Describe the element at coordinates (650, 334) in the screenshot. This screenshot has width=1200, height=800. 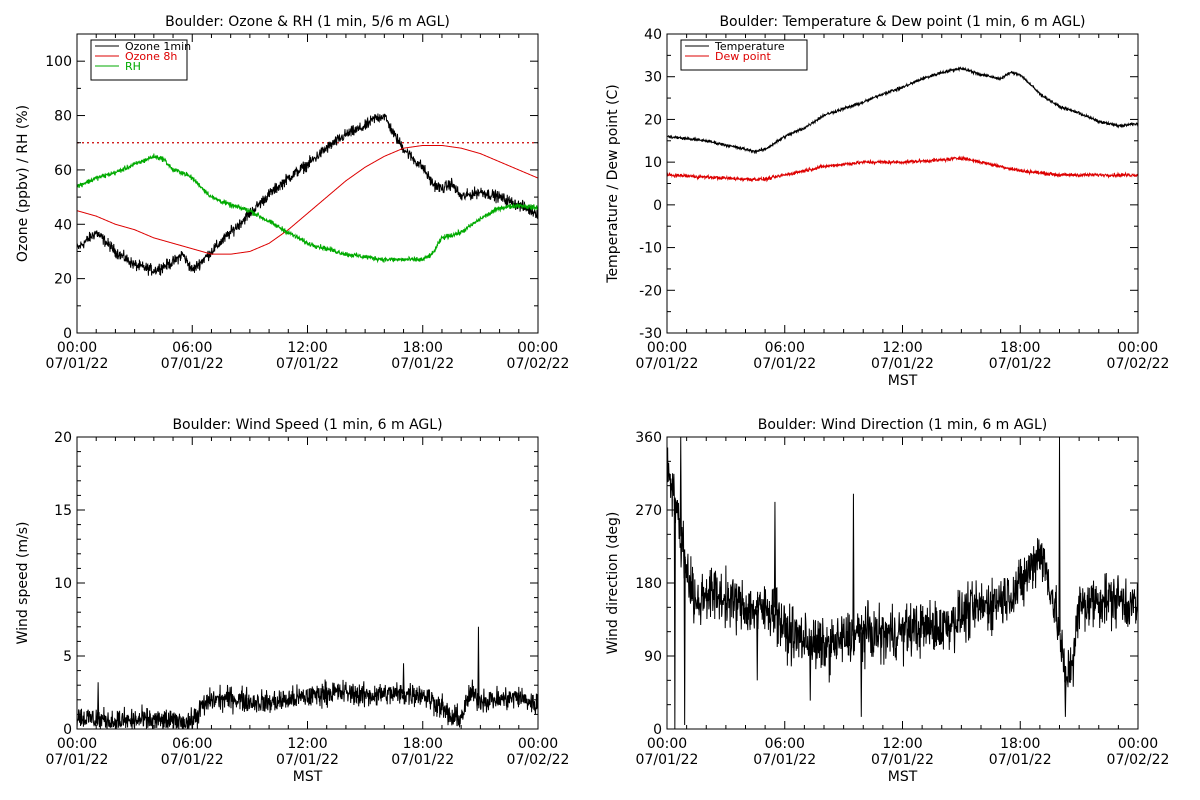
I see `y-tick-label: -30` at that location.